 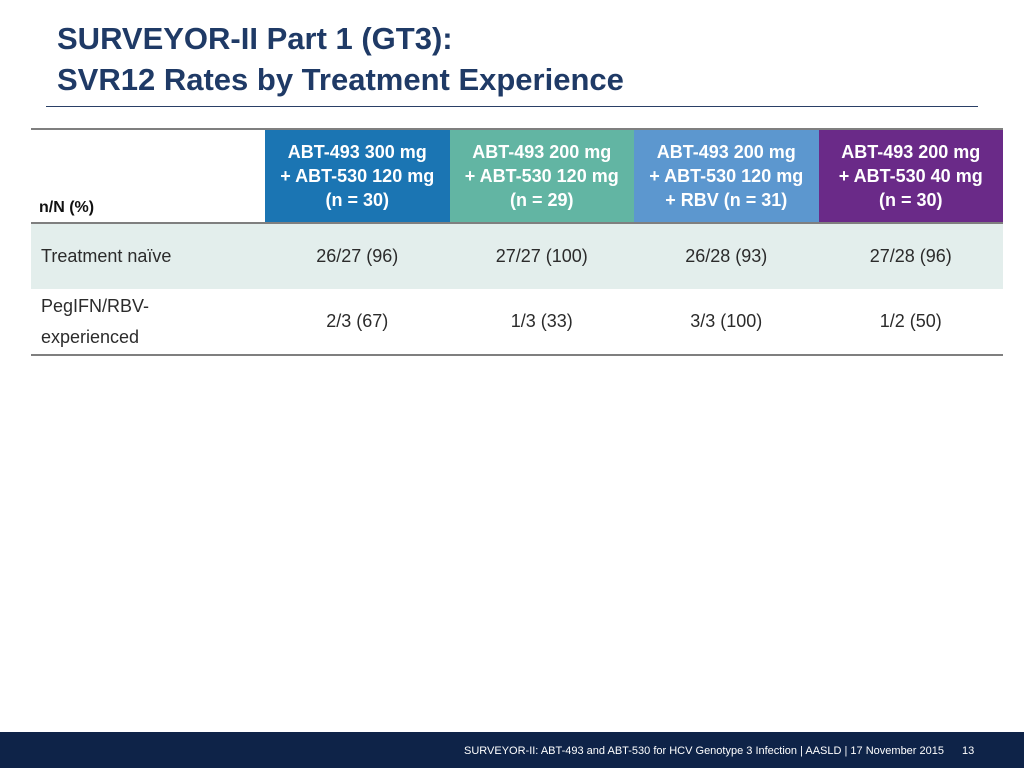 What do you see at coordinates (541, 200) in the screenshot?
I see `column-header-line: (n = 29)` at bounding box center [541, 200].